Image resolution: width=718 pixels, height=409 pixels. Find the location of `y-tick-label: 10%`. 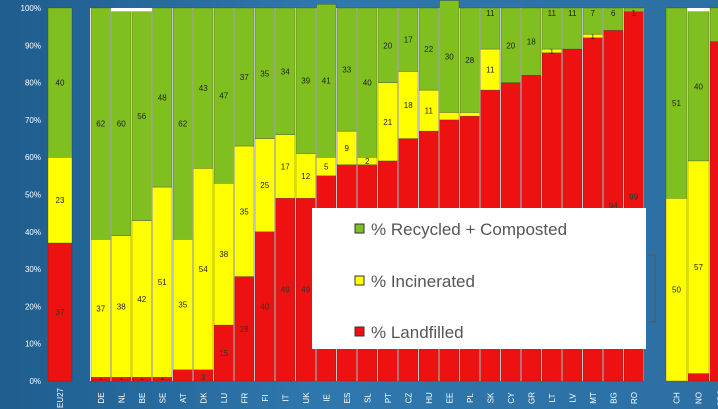

y-tick-label: 10% is located at coordinates (33, 344).